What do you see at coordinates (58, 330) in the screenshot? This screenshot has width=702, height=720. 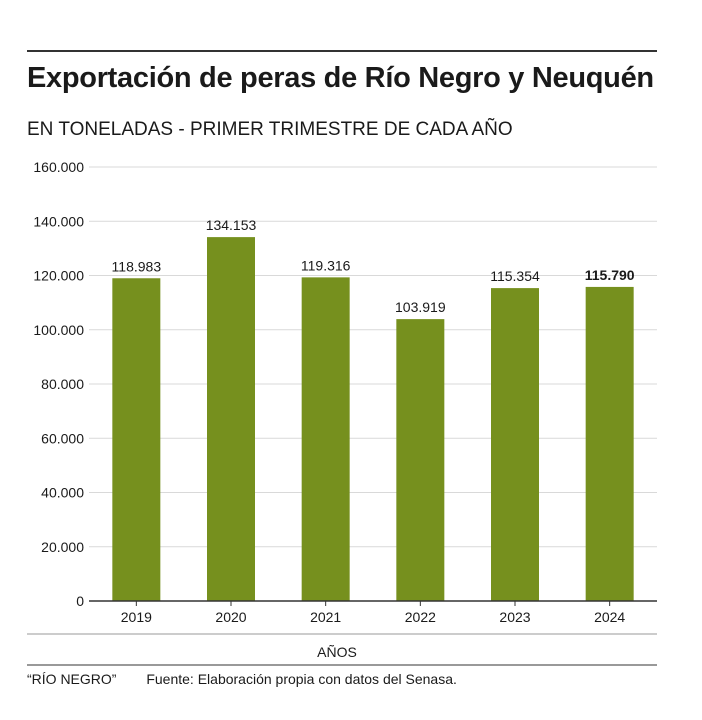 I see `y-tick-label: 100.000` at bounding box center [58, 330].